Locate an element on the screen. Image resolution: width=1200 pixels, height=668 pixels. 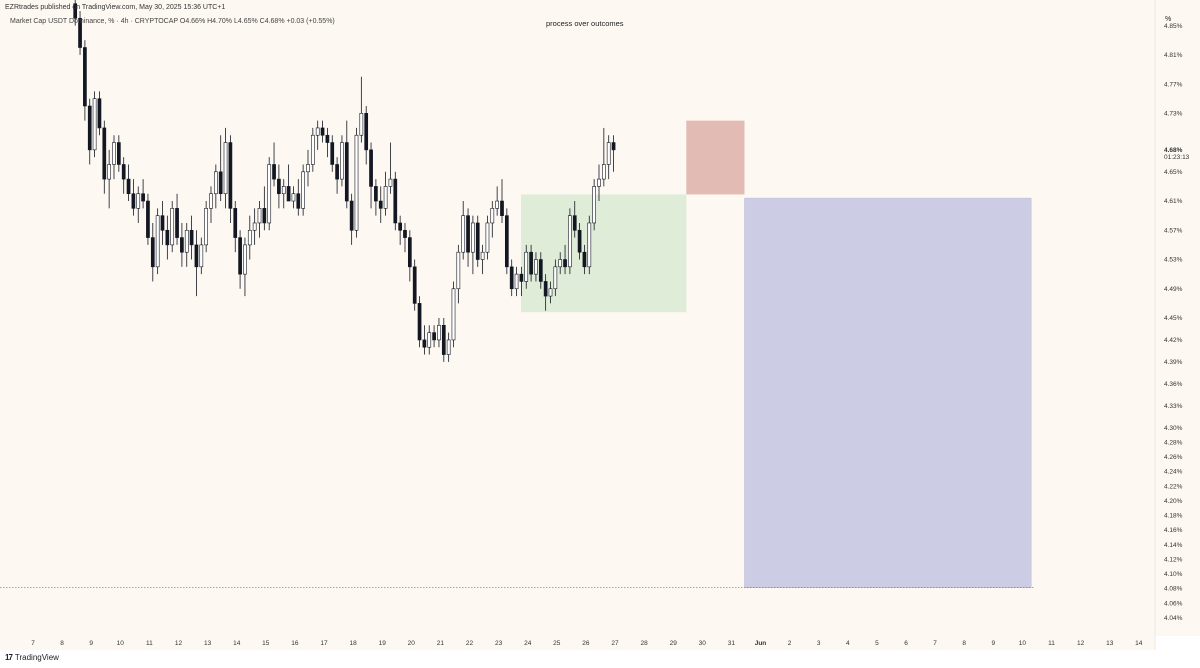
time-tick-label: 13 is located at coordinates (1110, 643).